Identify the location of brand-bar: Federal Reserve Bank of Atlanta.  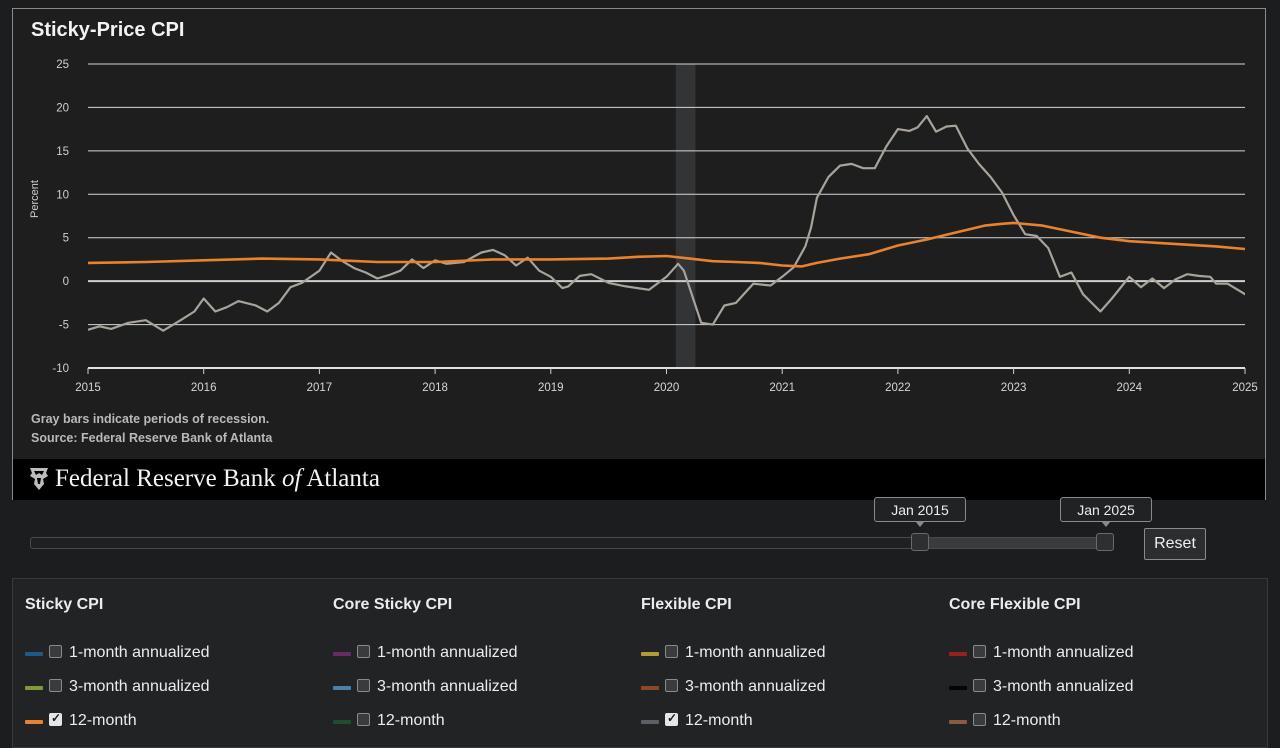
(639, 479).